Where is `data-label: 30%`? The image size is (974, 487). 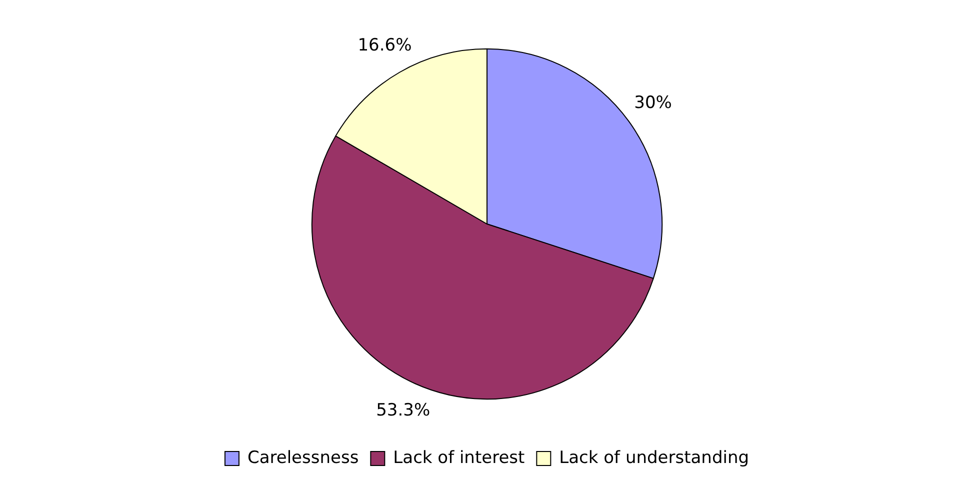 data-label: 30% is located at coordinates (653, 103).